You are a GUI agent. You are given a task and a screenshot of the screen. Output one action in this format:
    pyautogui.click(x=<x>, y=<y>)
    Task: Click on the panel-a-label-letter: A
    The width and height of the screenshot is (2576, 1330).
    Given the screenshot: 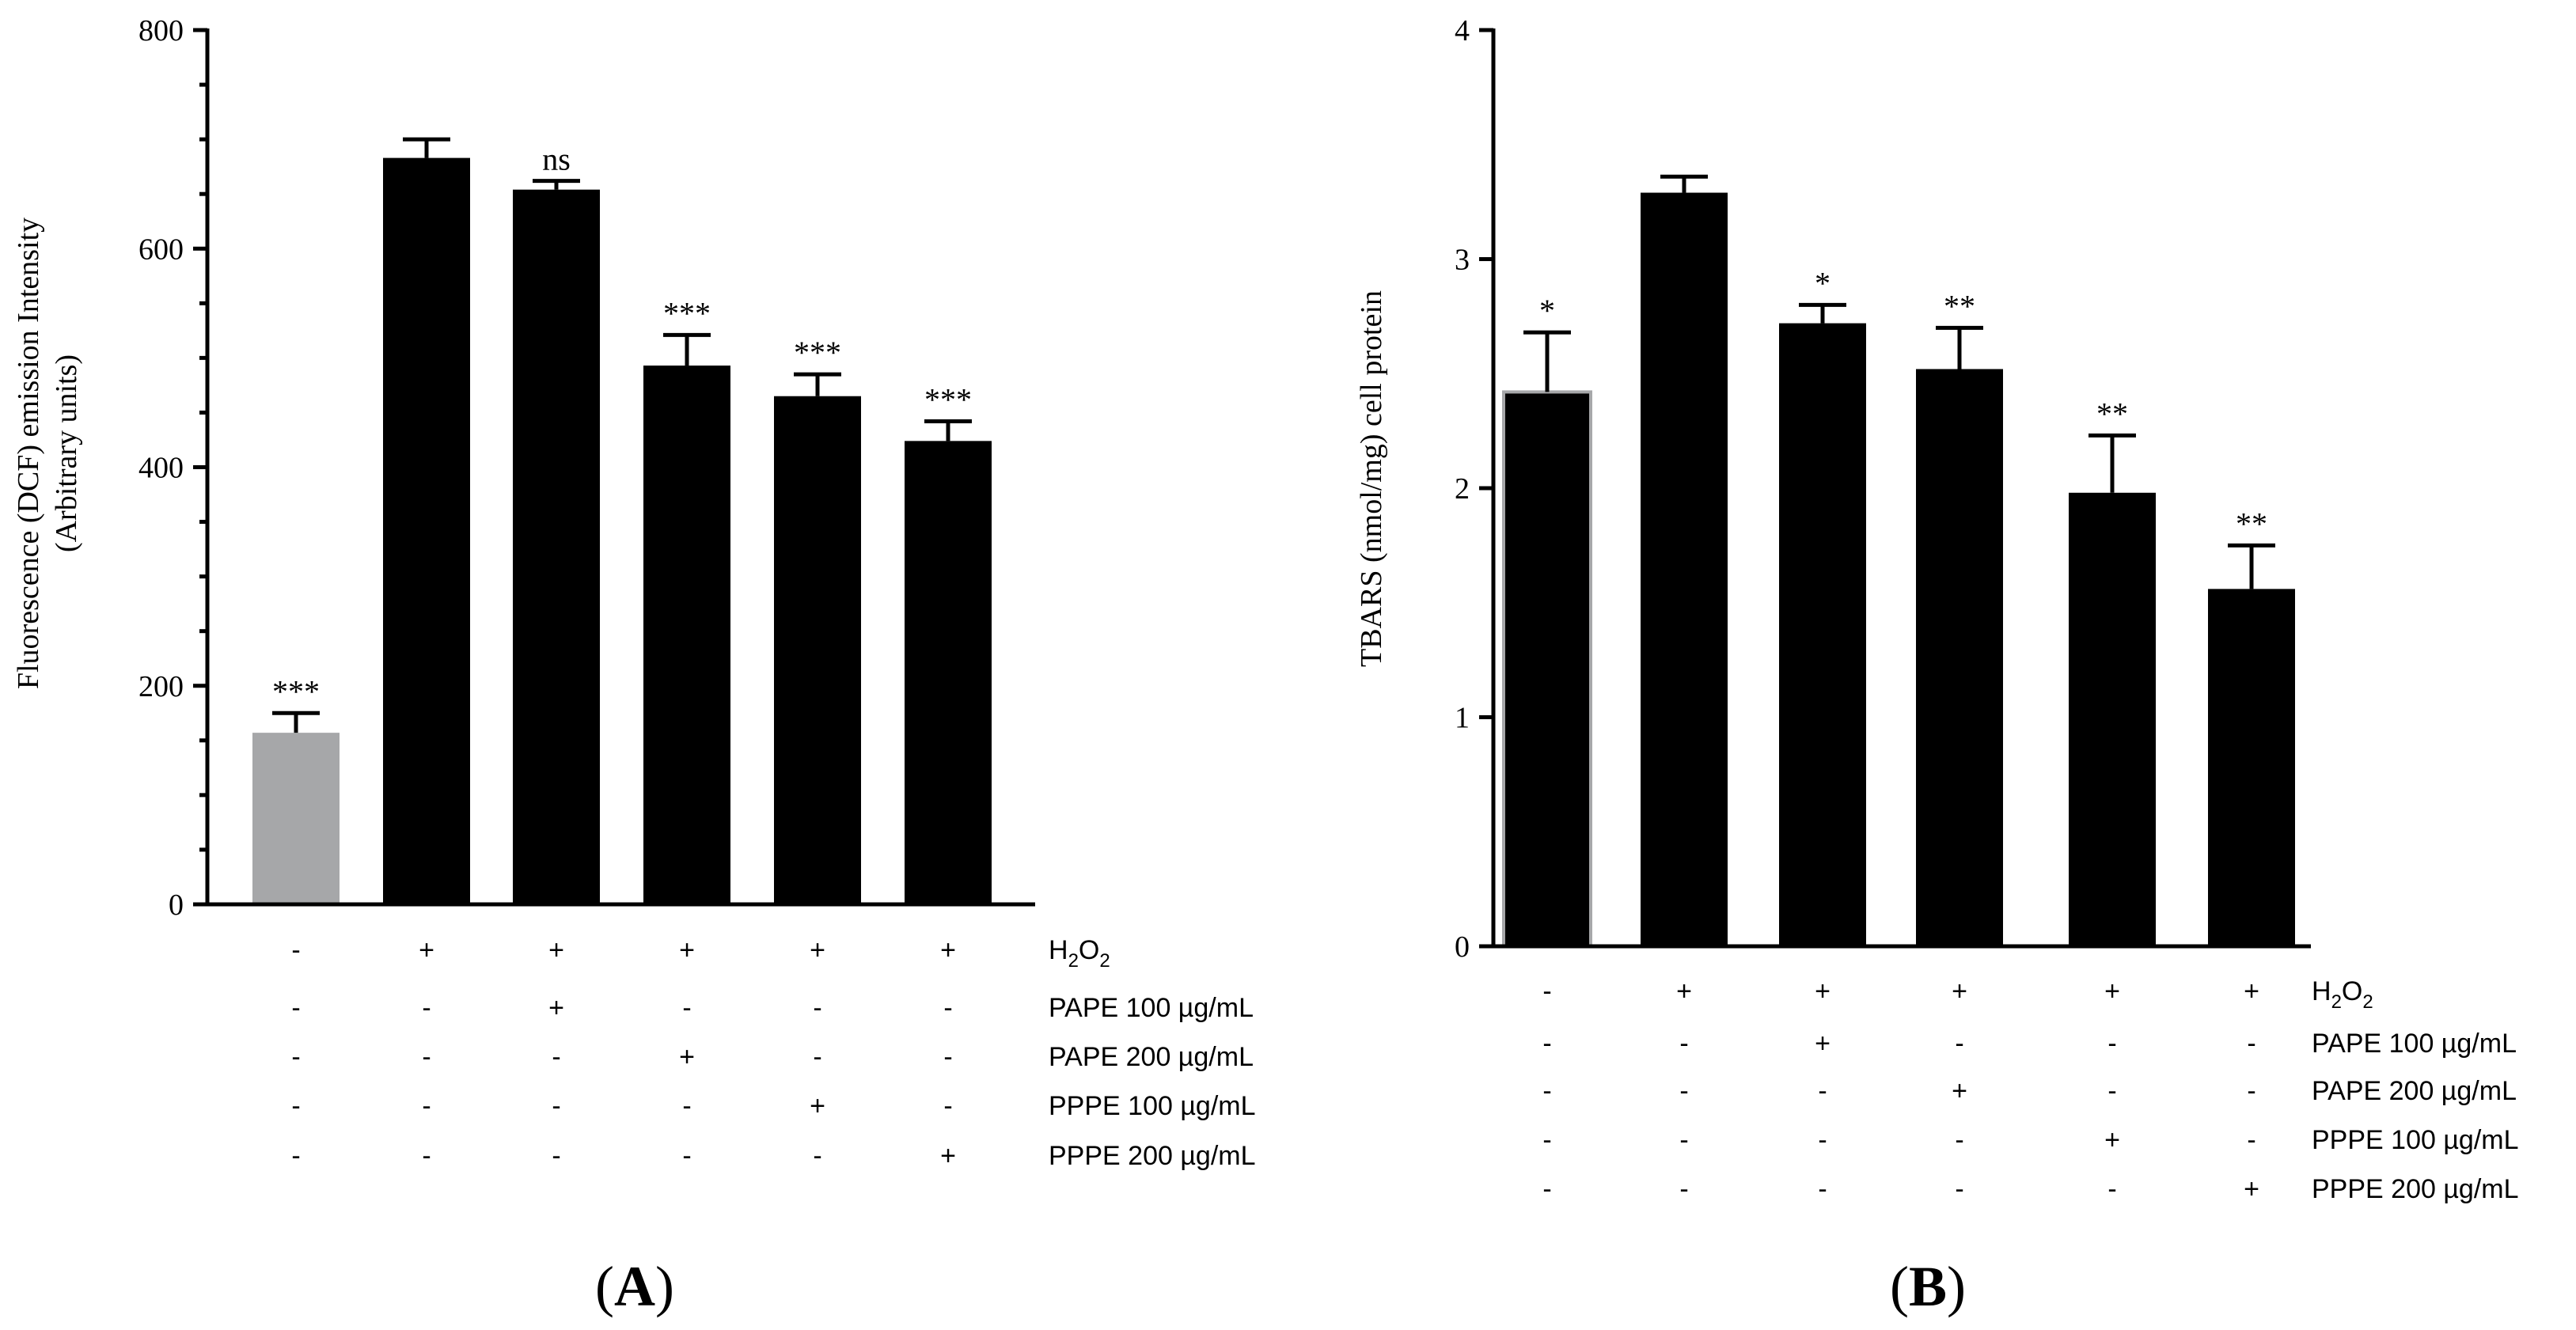 What is the action you would take?
    pyautogui.click(x=634, y=1287)
    